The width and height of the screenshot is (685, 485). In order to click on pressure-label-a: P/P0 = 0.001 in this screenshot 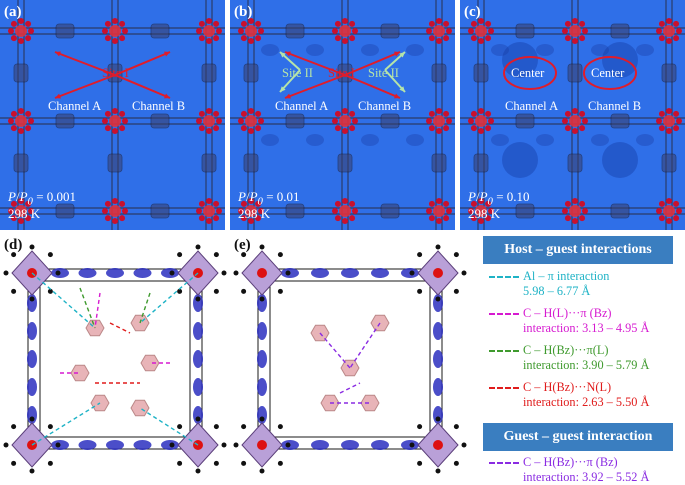, I will do `click(42, 198)`.